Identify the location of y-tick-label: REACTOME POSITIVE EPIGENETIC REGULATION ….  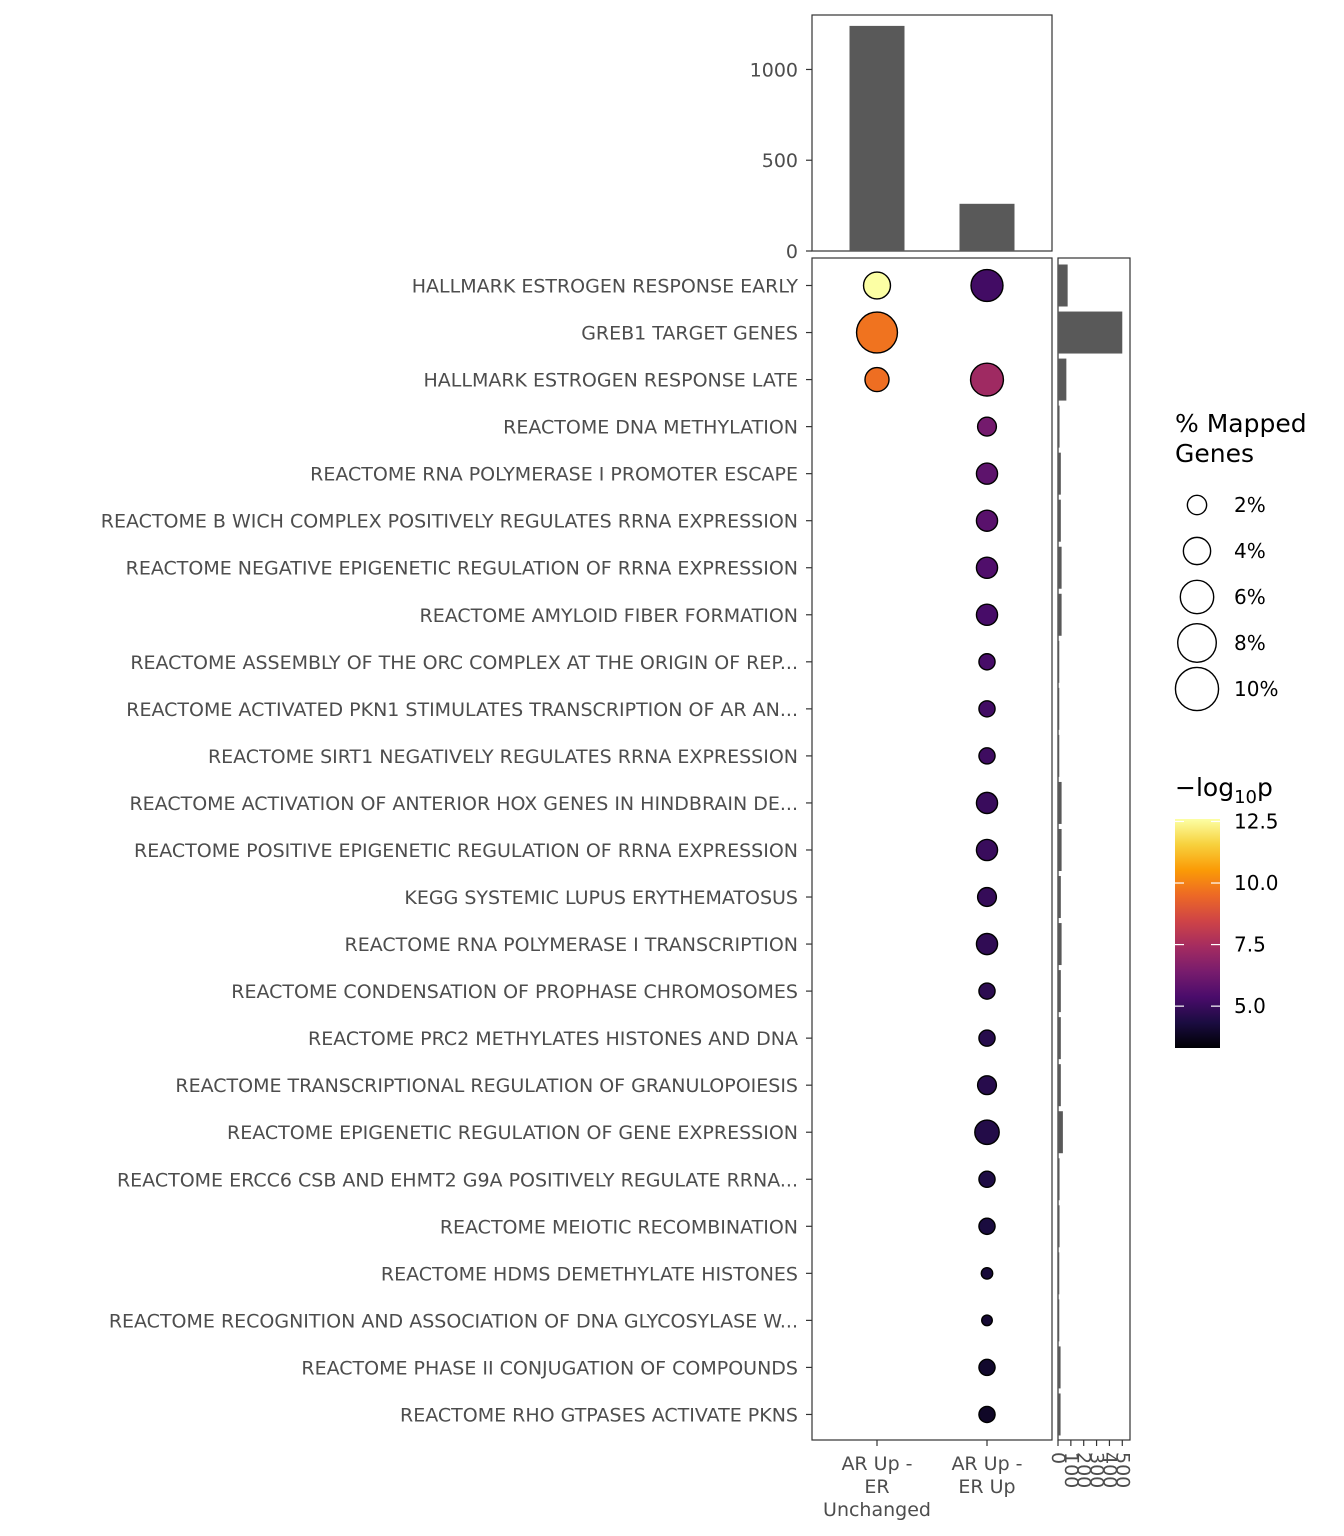
(466, 851).